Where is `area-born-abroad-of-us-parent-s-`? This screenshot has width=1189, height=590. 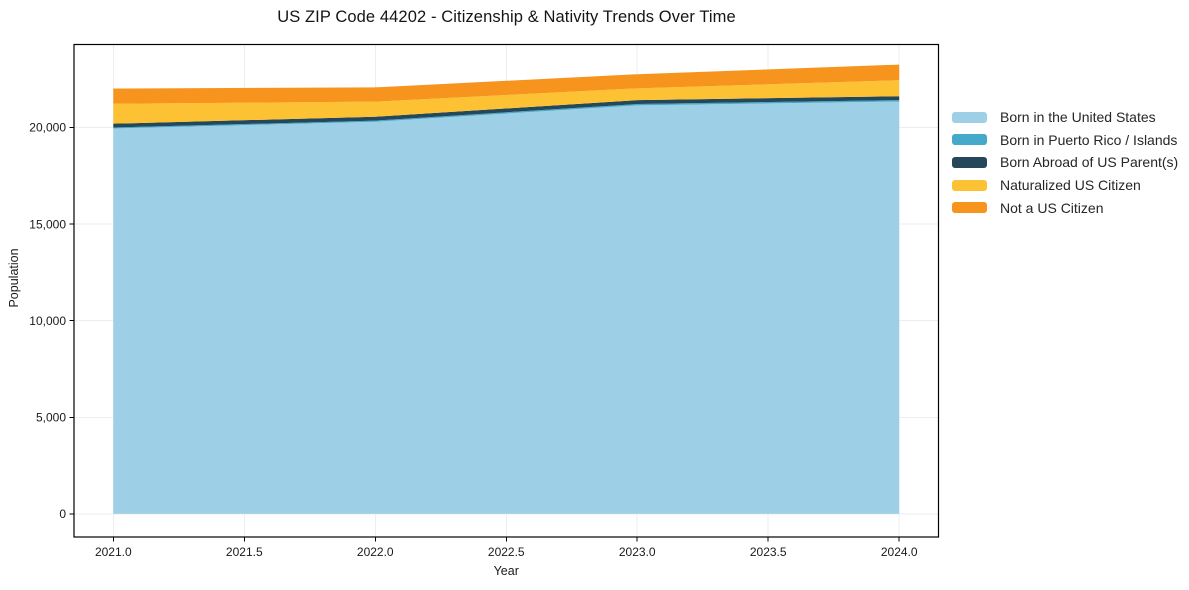 area-born-abroad-of-us-parent-s- is located at coordinates (506, 112).